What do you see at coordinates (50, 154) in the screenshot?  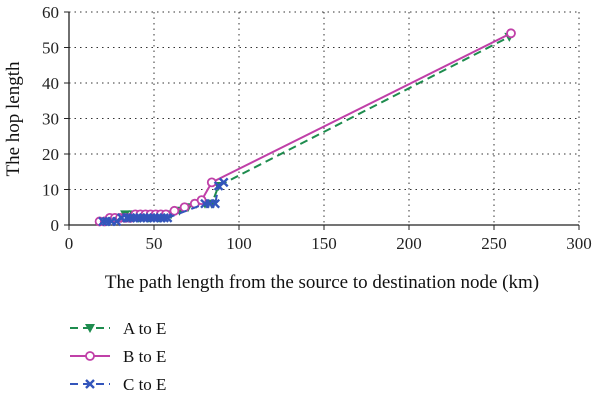 I see `y-tick-label: 20` at bounding box center [50, 154].